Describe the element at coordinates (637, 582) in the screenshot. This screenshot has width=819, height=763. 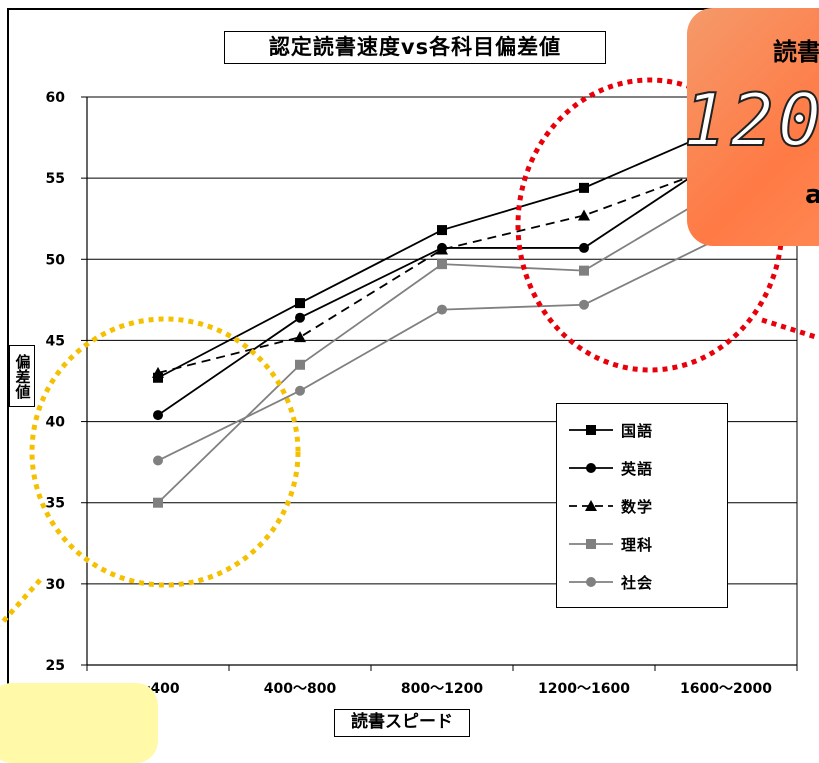
I see `legend-label: 社会` at that location.